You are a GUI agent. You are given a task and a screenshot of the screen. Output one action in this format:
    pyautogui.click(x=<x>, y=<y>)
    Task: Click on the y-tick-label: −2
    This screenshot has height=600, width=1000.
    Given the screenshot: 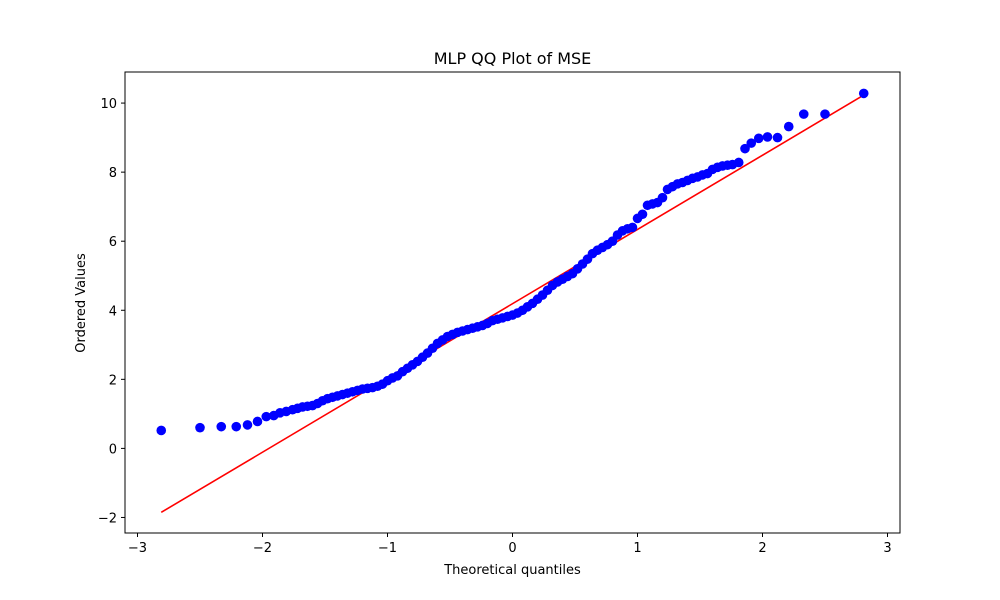 What is the action you would take?
    pyautogui.click(x=107, y=518)
    